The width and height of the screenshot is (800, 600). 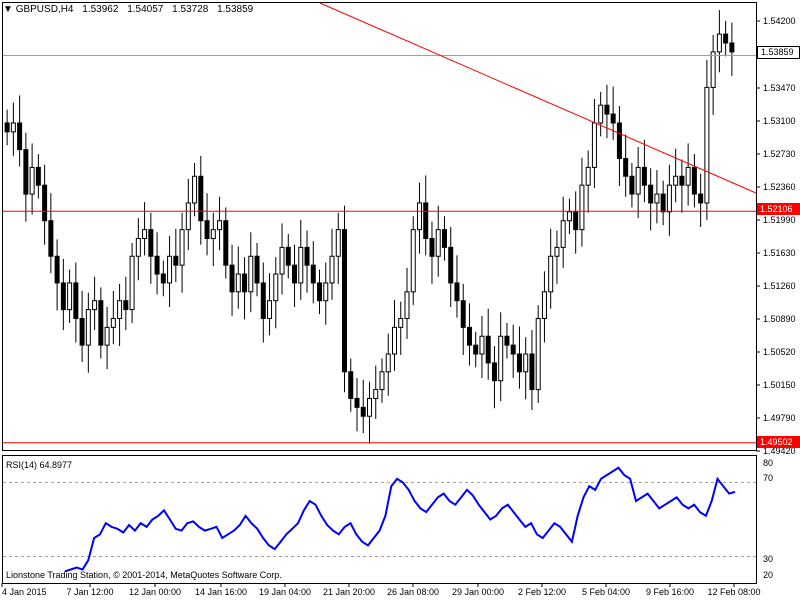 What do you see at coordinates (670, 592) in the screenshot?
I see `date-tick: 9 Feb 16:00` at bounding box center [670, 592].